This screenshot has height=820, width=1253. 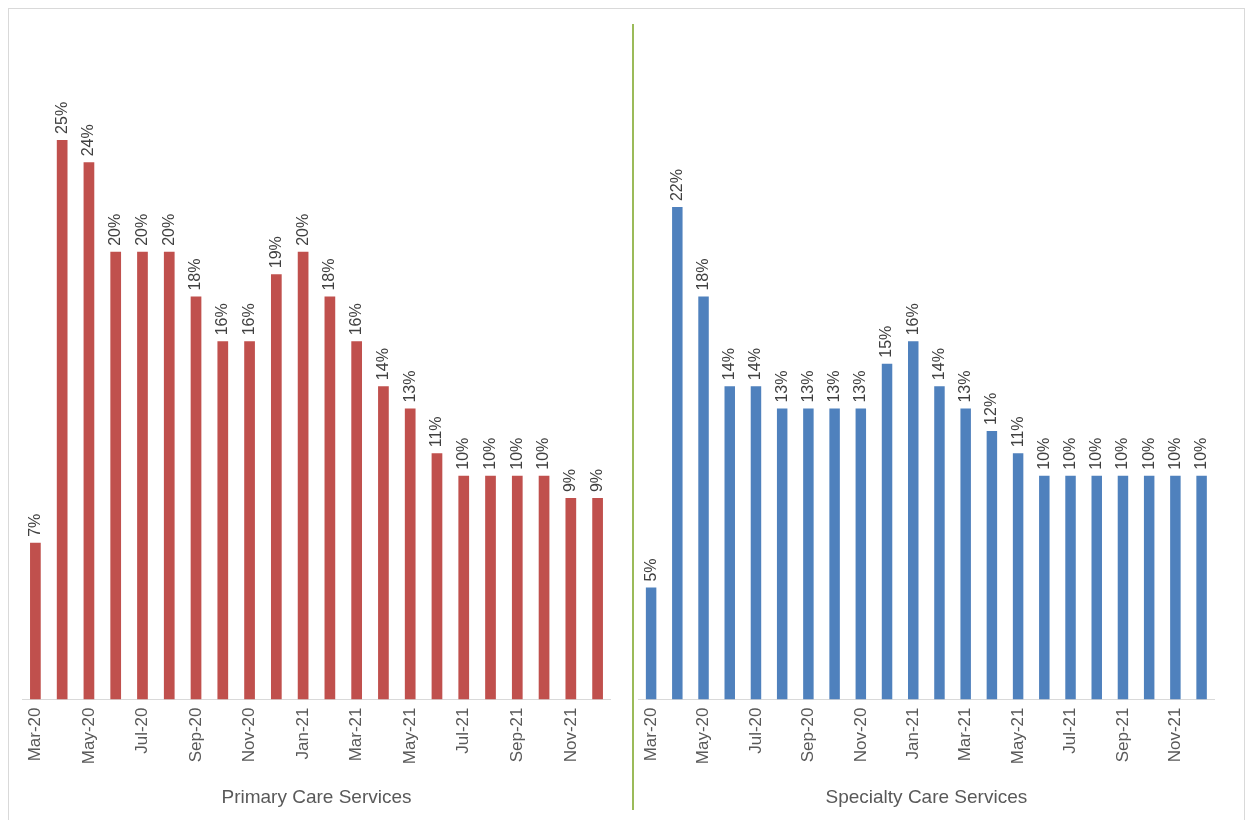 I want to click on x-tick-label: May-20, so click(x=703, y=736).